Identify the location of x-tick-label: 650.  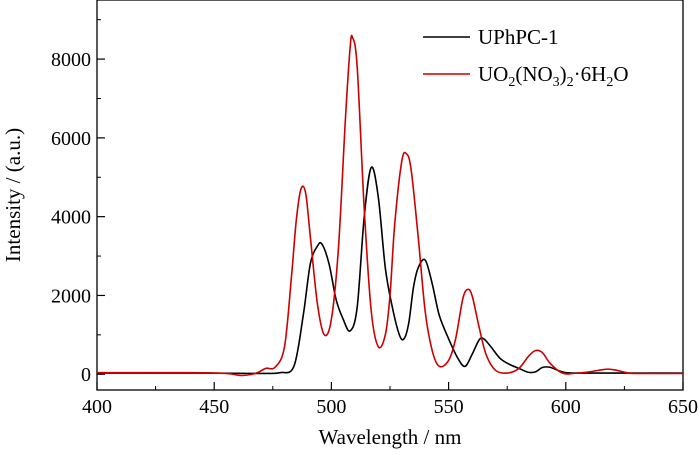
(683, 407).